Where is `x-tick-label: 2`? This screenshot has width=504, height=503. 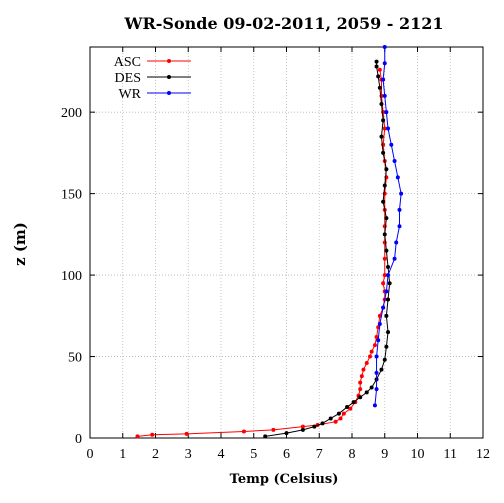
x-tick-label: 2 is located at coordinates (155, 454).